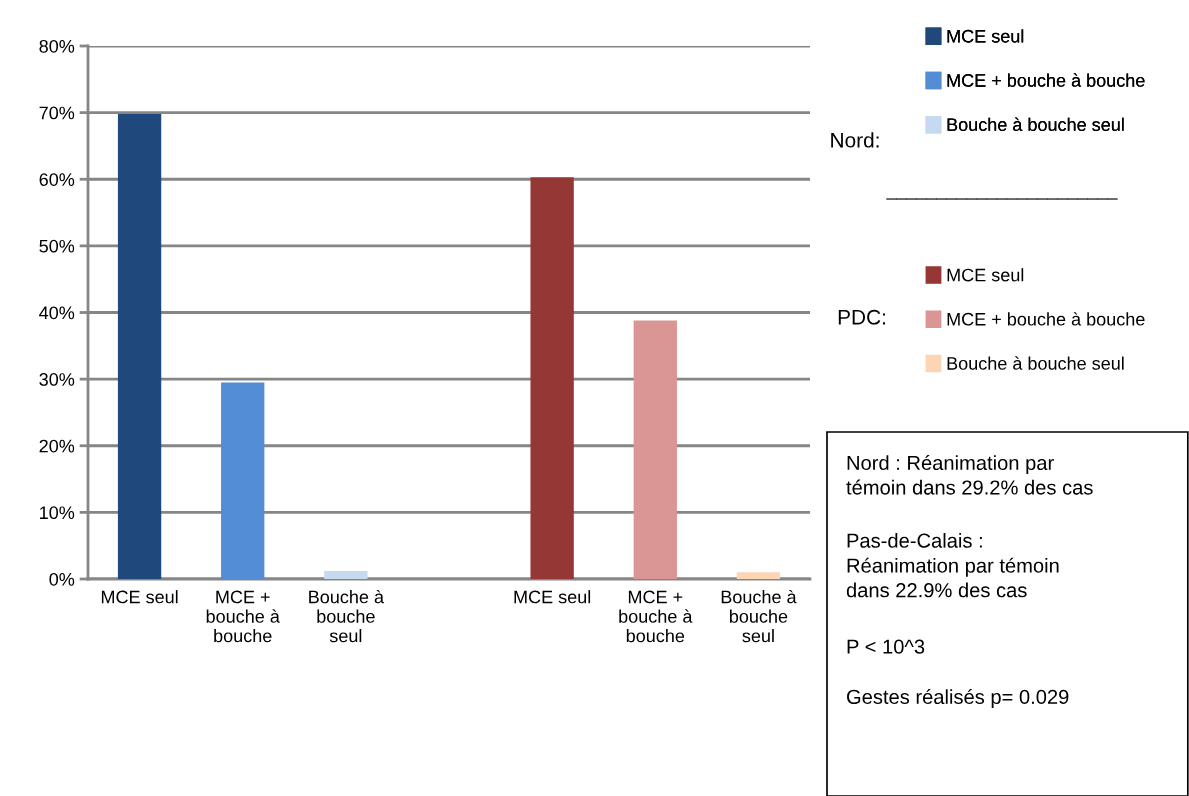 Image resolution: width=1189 pixels, height=796 pixels. Describe the element at coordinates (958, 699) in the screenshot. I see `text: Gestes réalisés p= 0.029` at that location.